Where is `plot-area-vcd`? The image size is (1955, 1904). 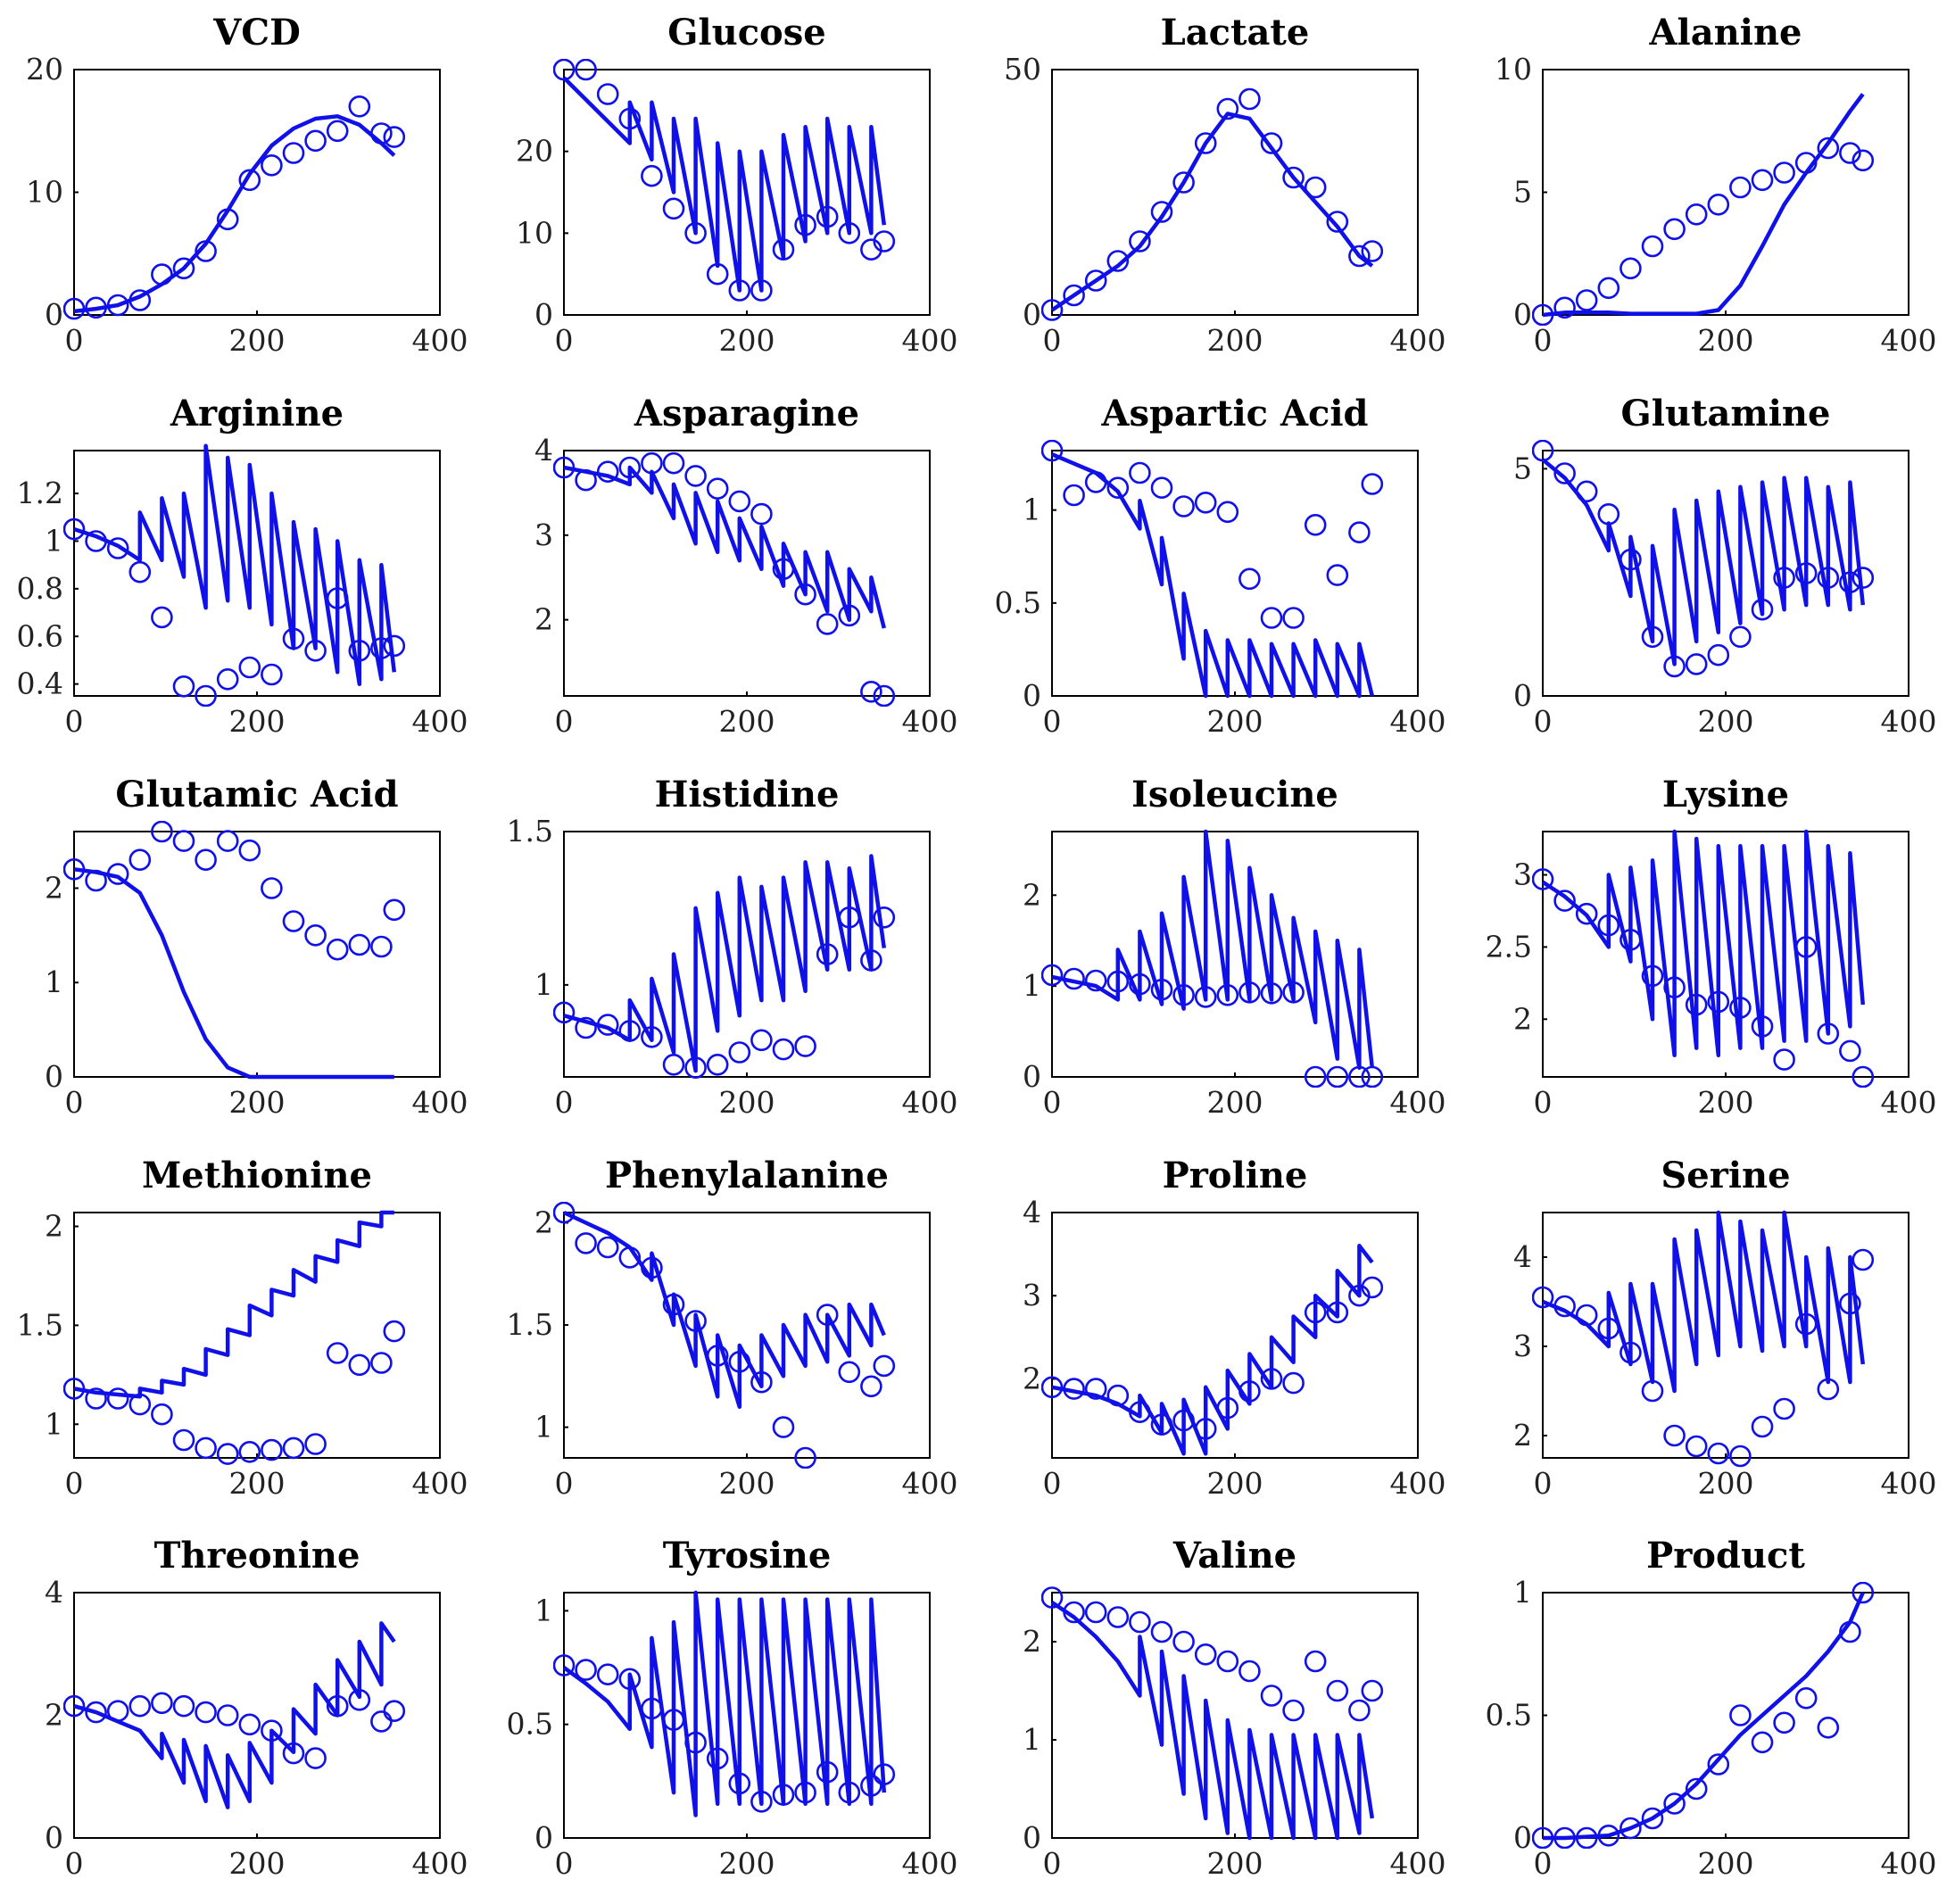
plot-area-vcd is located at coordinates (234, 207).